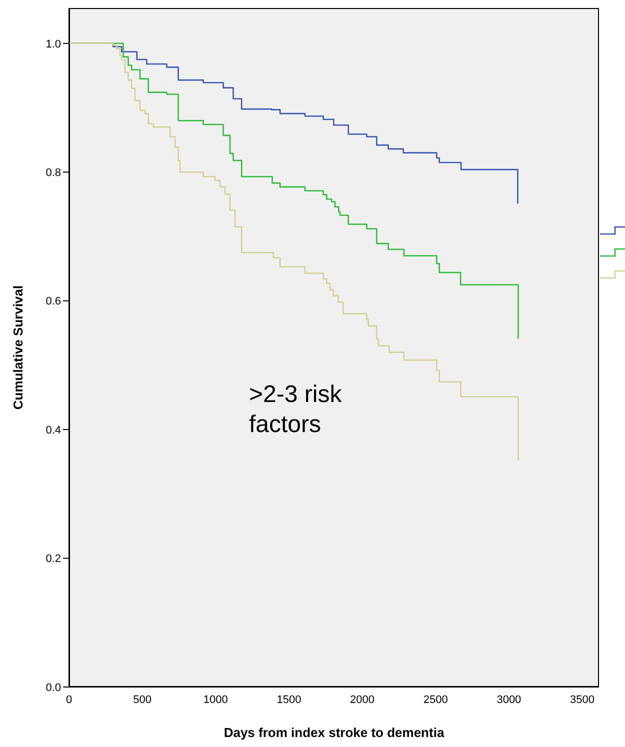 This screenshot has width=625, height=747. I want to click on x-tick-label: 2000, so click(362, 700).